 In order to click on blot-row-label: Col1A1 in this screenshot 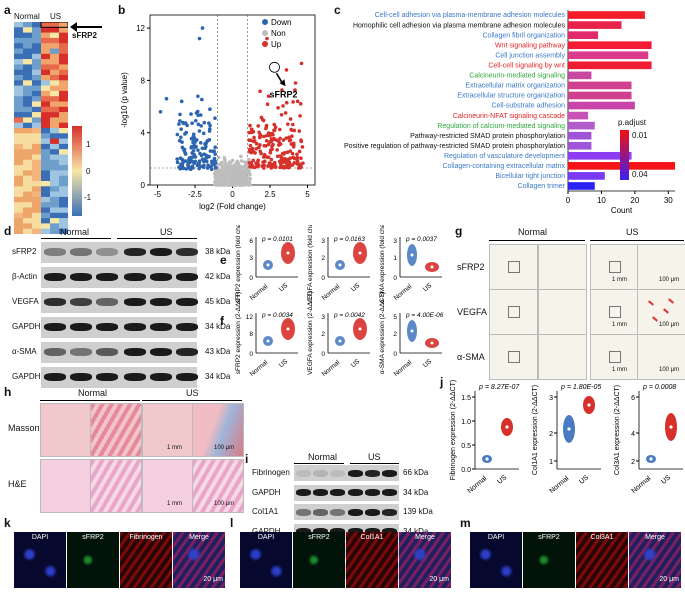, I will do `click(265, 511)`.